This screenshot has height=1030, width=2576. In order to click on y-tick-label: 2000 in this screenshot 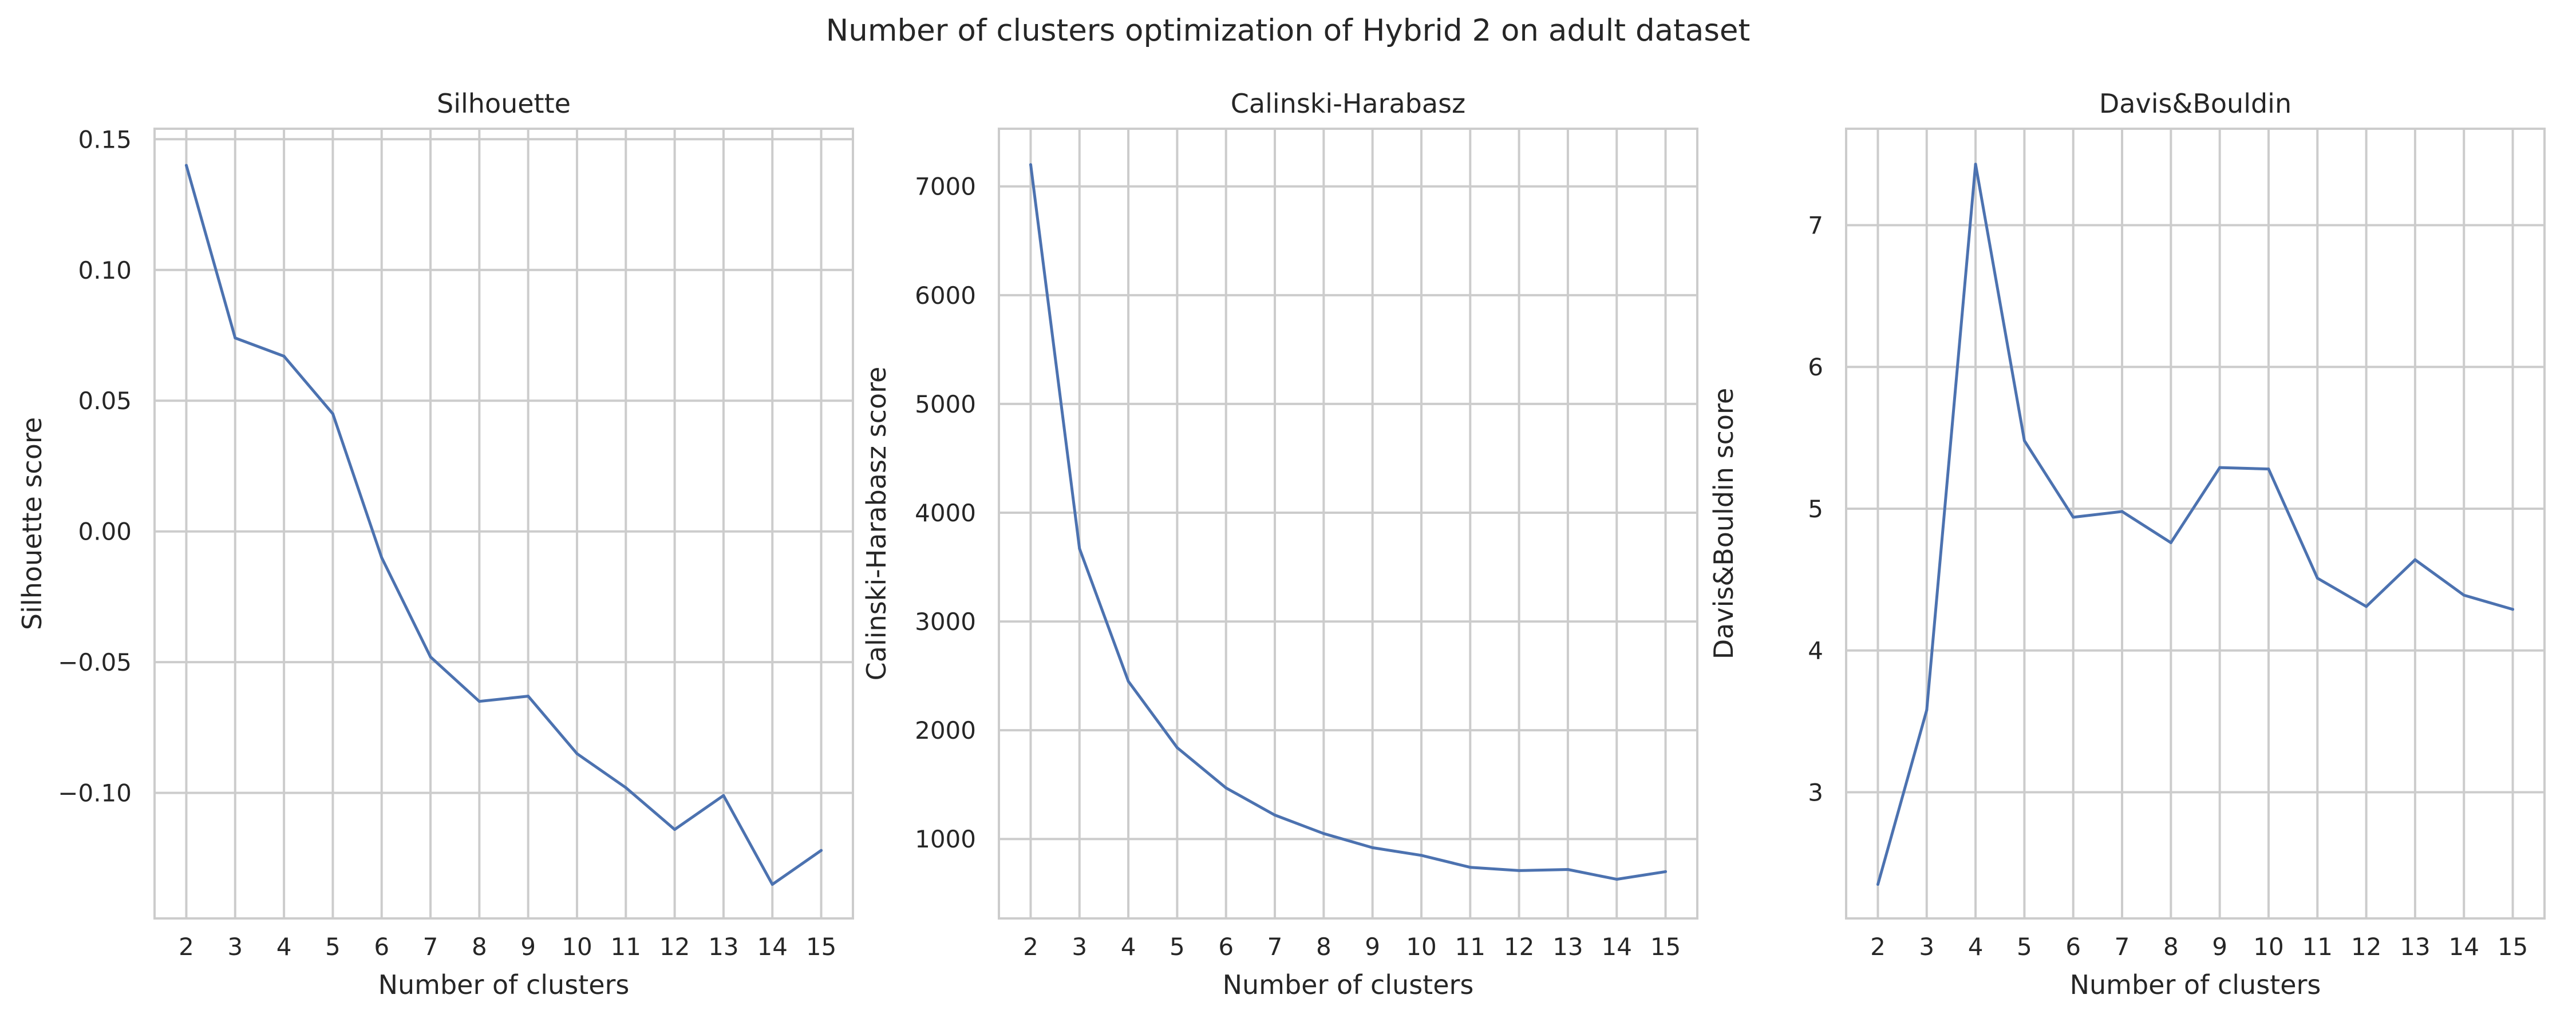, I will do `click(945, 730)`.